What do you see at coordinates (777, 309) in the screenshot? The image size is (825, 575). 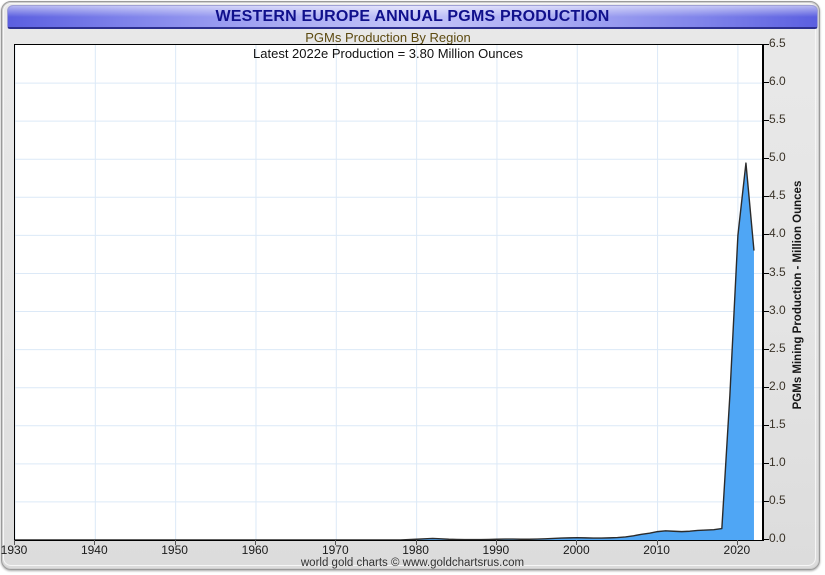 I see `y-tick-label: 3.0` at bounding box center [777, 309].